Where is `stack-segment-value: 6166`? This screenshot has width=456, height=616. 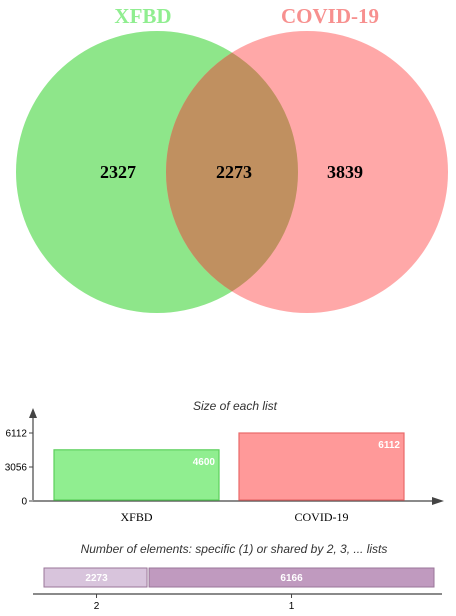
stack-segment-value: 6166 is located at coordinates (291, 578).